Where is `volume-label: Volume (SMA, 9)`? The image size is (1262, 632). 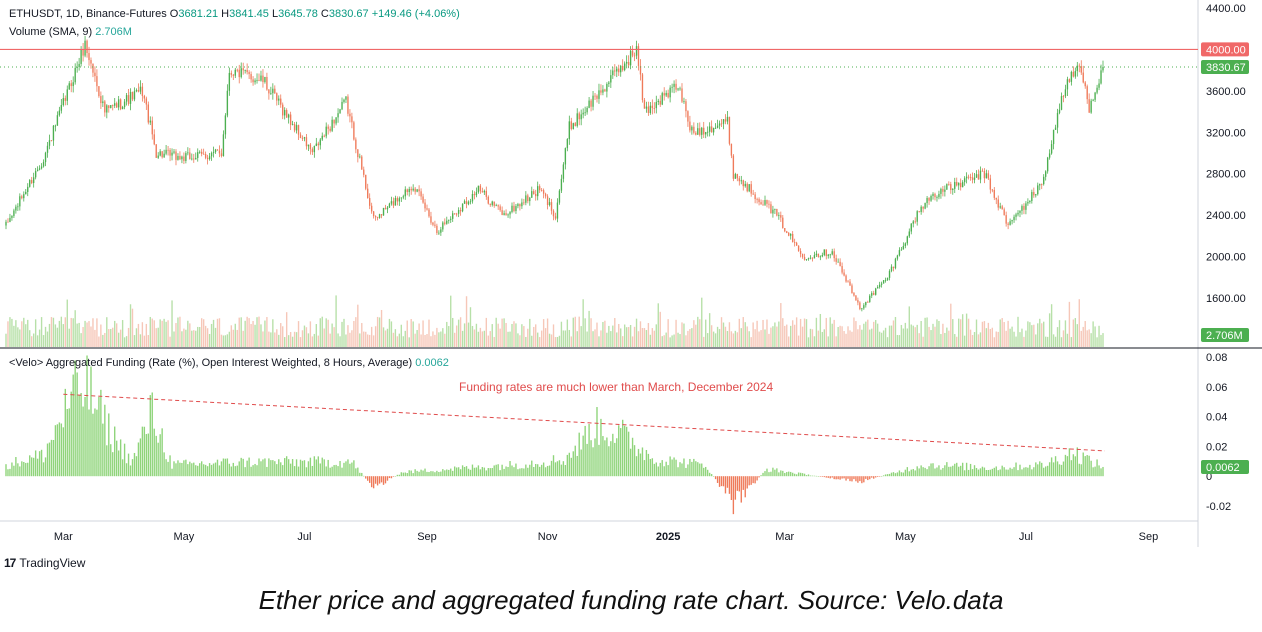
volume-label: Volume (SMA, 9) is located at coordinates (51, 32).